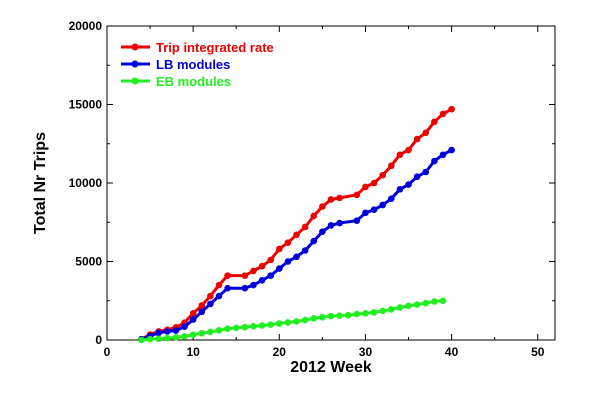 The width and height of the screenshot is (600, 400). What do you see at coordinates (40, 183) in the screenshot?
I see `y-axis-title: Total Nr Trips` at bounding box center [40, 183].